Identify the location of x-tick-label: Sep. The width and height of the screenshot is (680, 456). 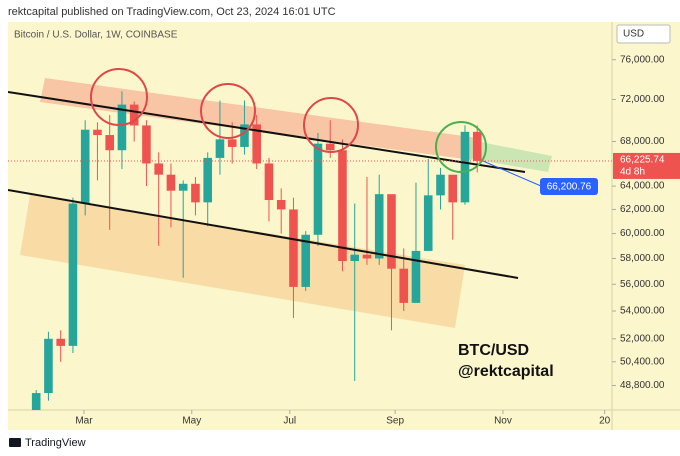
(395, 421).